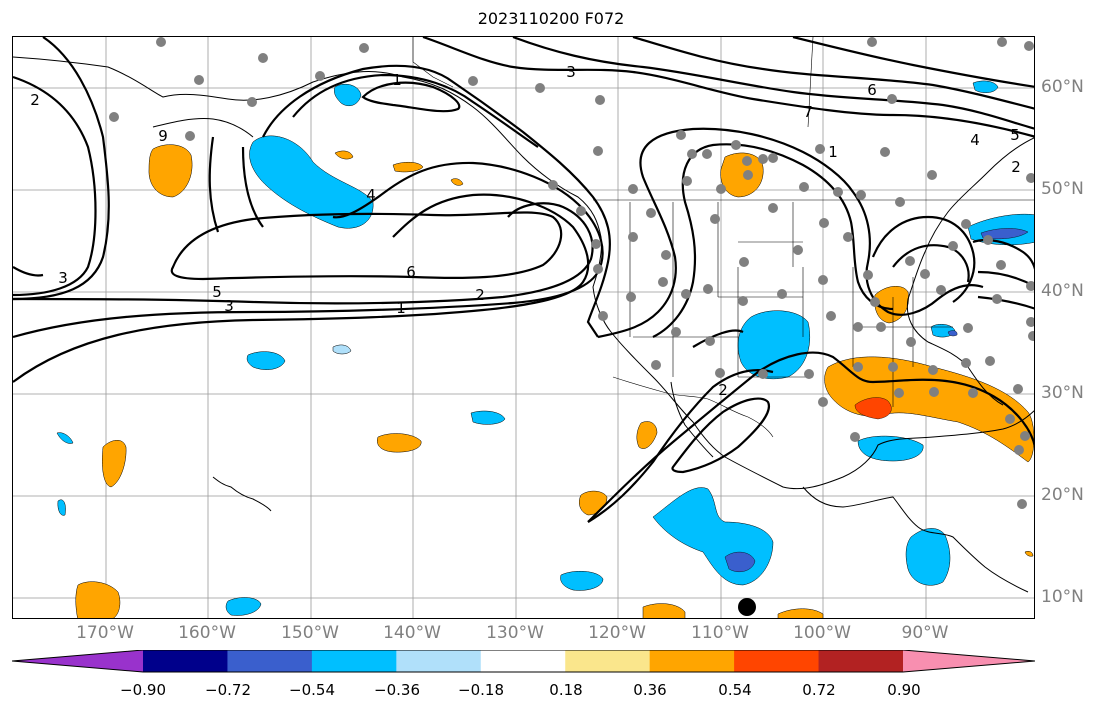 This screenshot has width=1102, height=710. What do you see at coordinates (77, 661) in the screenshot?
I see `colorbar-extend-min` at bounding box center [77, 661].